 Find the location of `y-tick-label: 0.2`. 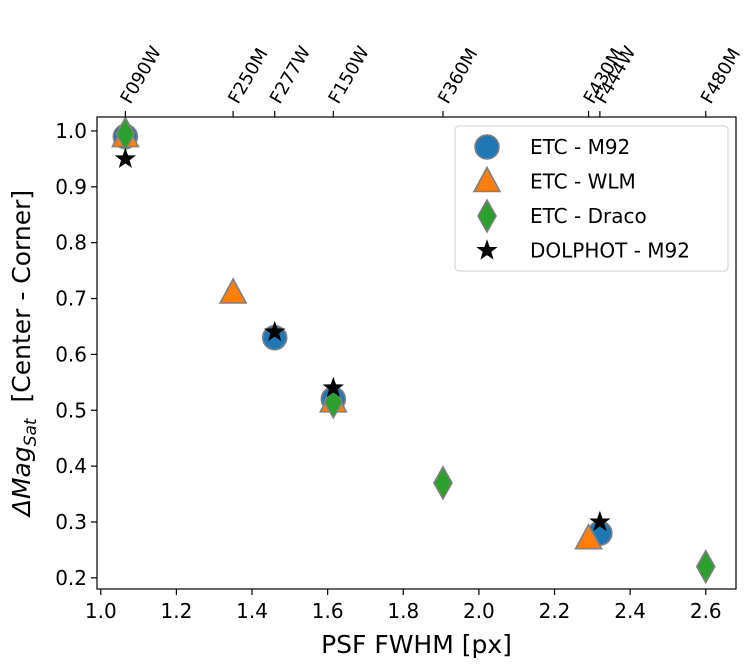

y-tick-label: 0.2 is located at coordinates (71, 578).